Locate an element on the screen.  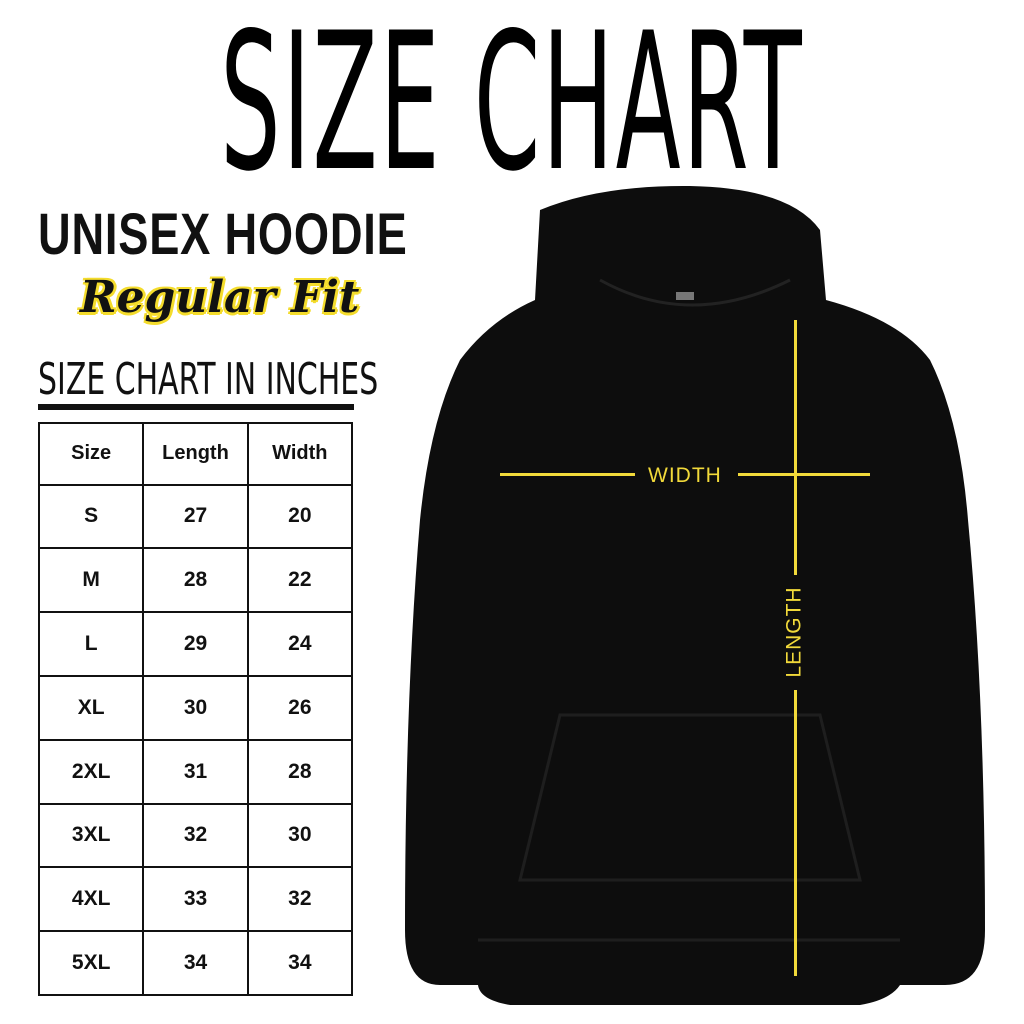
width-cell: 20 is located at coordinates (300, 516).